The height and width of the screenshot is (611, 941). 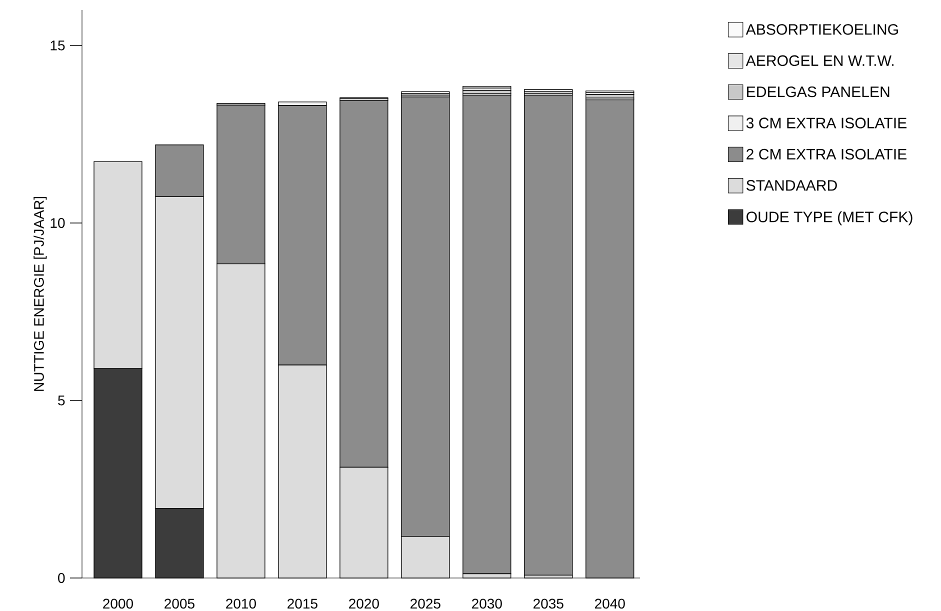 What do you see at coordinates (826, 123) in the screenshot?
I see `legend-label: 3 CM EXTRA ISOLATIE` at bounding box center [826, 123].